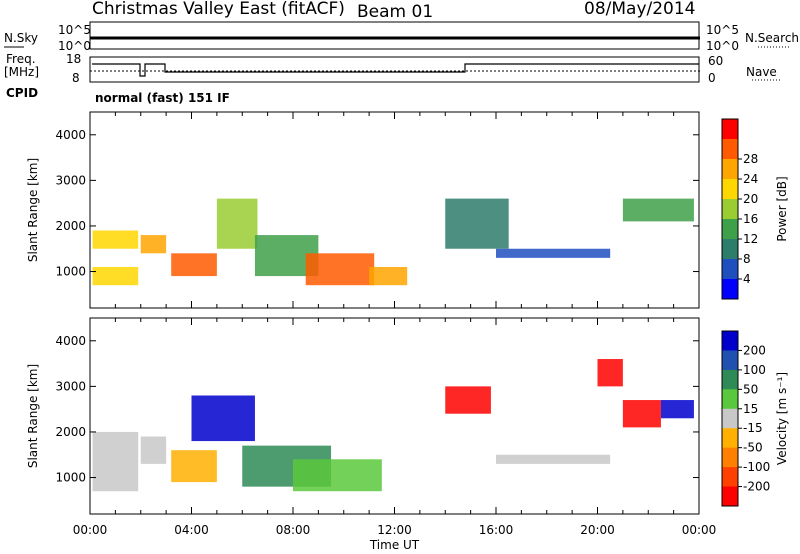 This screenshot has height=554, width=800. Describe the element at coordinates (750, 199) in the screenshot. I see `power-colorbar-label-4: 20` at that location.